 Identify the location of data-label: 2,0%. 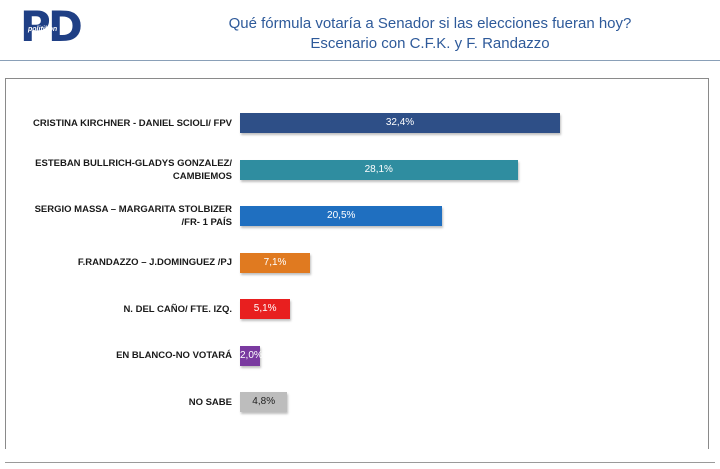
(251, 355).